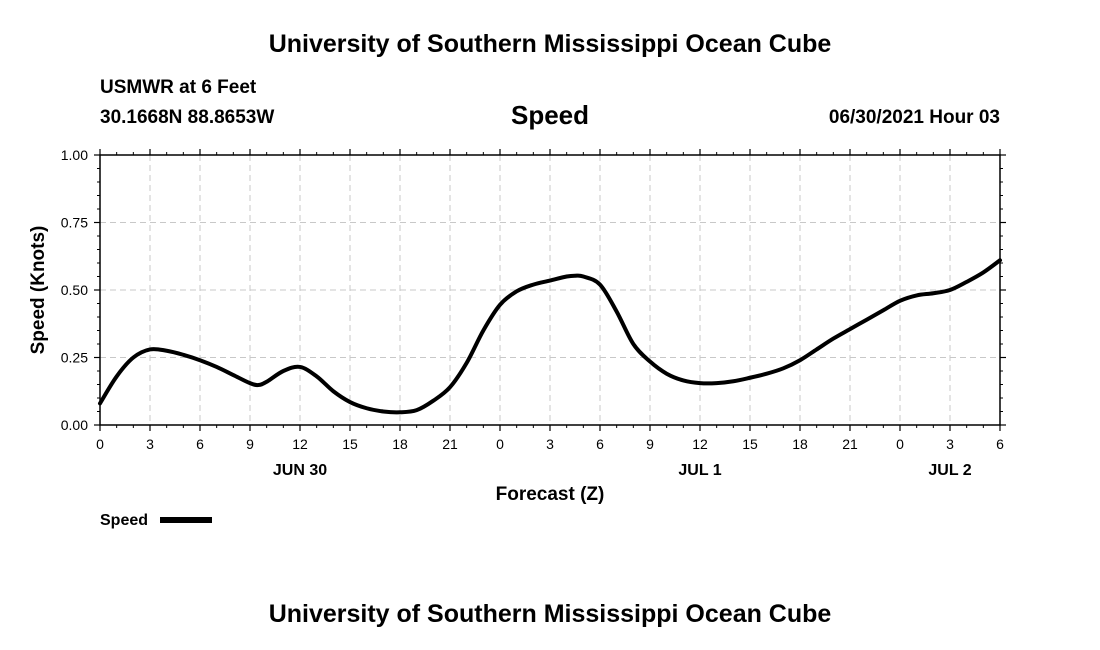 Image resolution: width=1100 pixels, height=650 pixels. Describe the element at coordinates (124, 520) in the screenshot. I see `legend-label: Speed` at that location.